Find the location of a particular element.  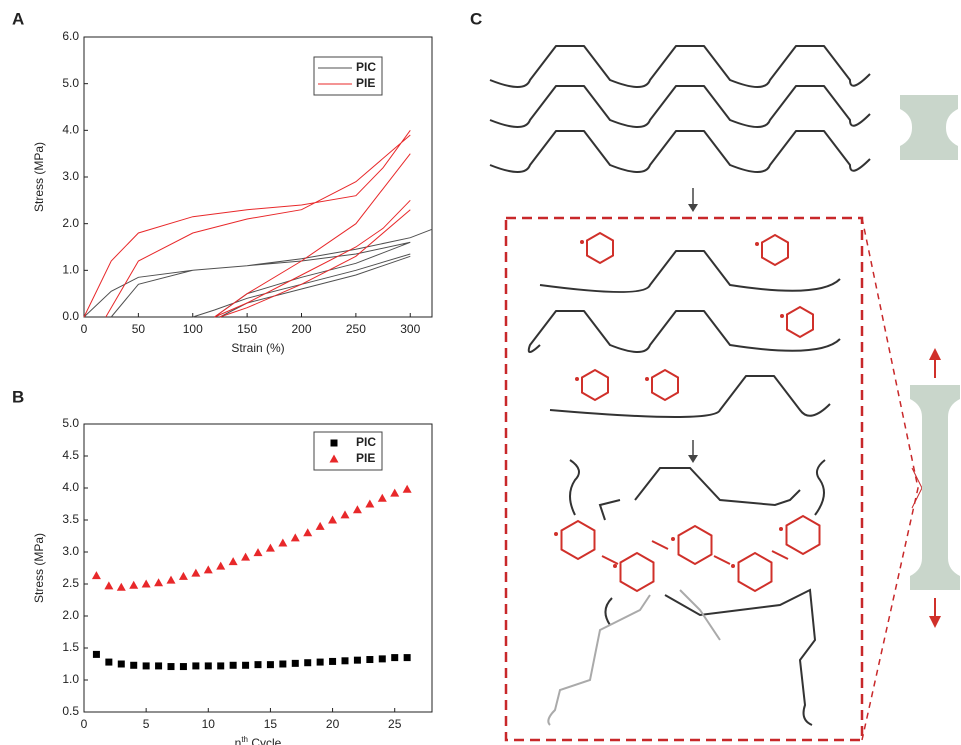

x-tick-label: 25 is located at coordinates (395, 724).